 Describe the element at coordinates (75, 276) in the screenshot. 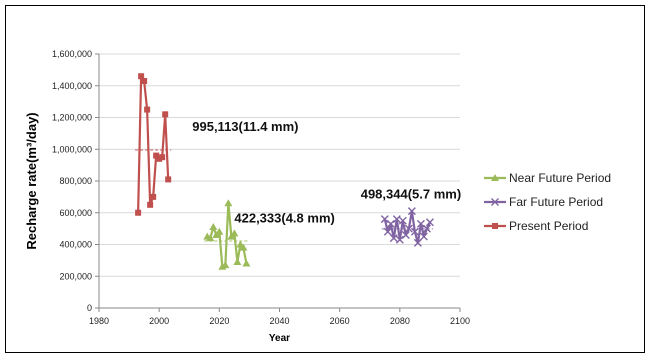

I see `y-tick-label: 200,000` at that location.